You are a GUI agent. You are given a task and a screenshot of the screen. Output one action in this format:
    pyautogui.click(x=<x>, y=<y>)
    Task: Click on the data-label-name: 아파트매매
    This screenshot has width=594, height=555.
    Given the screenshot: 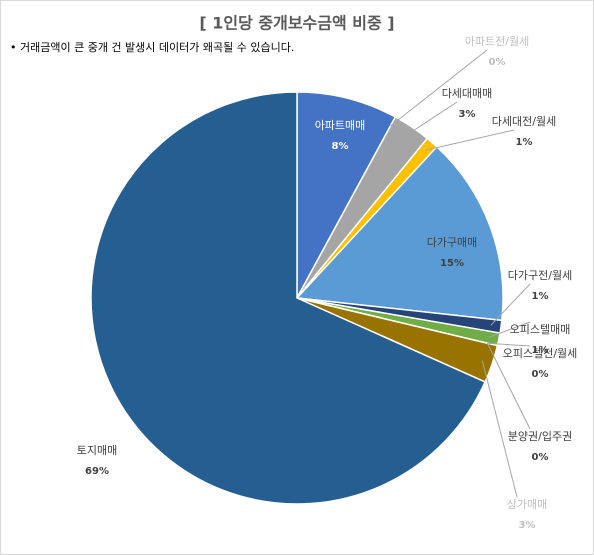 What is the action you would take?
    pyautogui.click(x=340, y=125)
    